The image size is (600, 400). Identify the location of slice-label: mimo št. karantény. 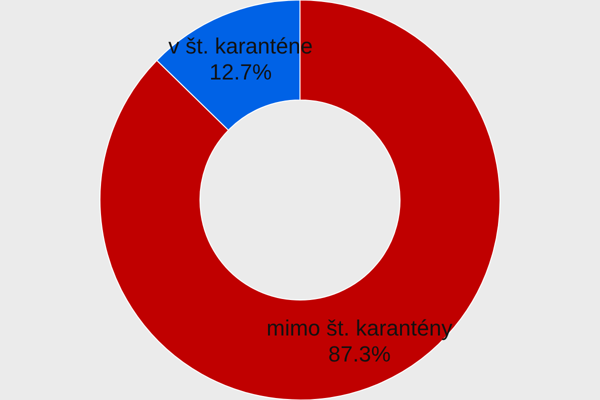
(359, 327).